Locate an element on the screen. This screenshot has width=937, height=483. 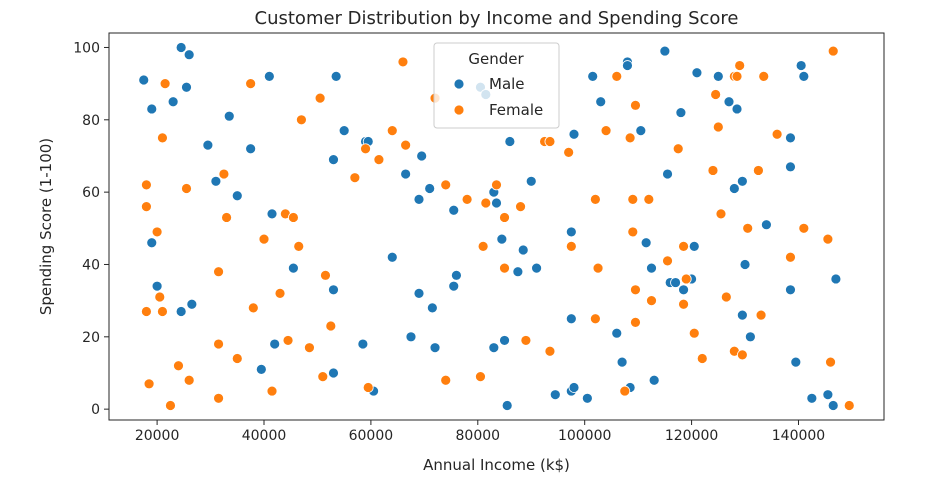
legend: Gender Male Female is located at coordinates (496, 85).